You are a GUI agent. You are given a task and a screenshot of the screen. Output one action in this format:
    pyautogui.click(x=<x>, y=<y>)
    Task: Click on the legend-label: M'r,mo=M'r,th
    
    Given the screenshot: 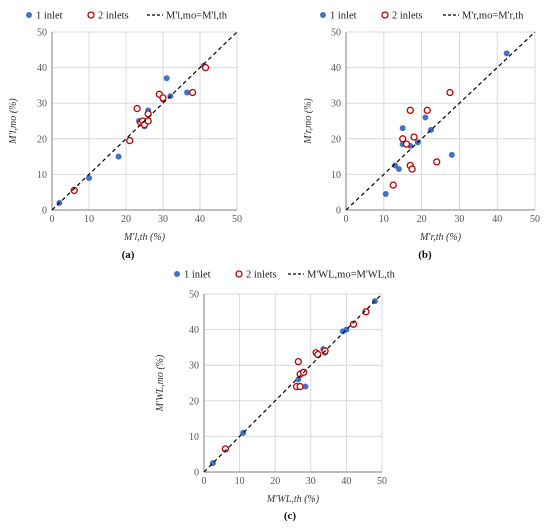 What is the action you would take?
    pyautogui.click(x=493, y=16)
    